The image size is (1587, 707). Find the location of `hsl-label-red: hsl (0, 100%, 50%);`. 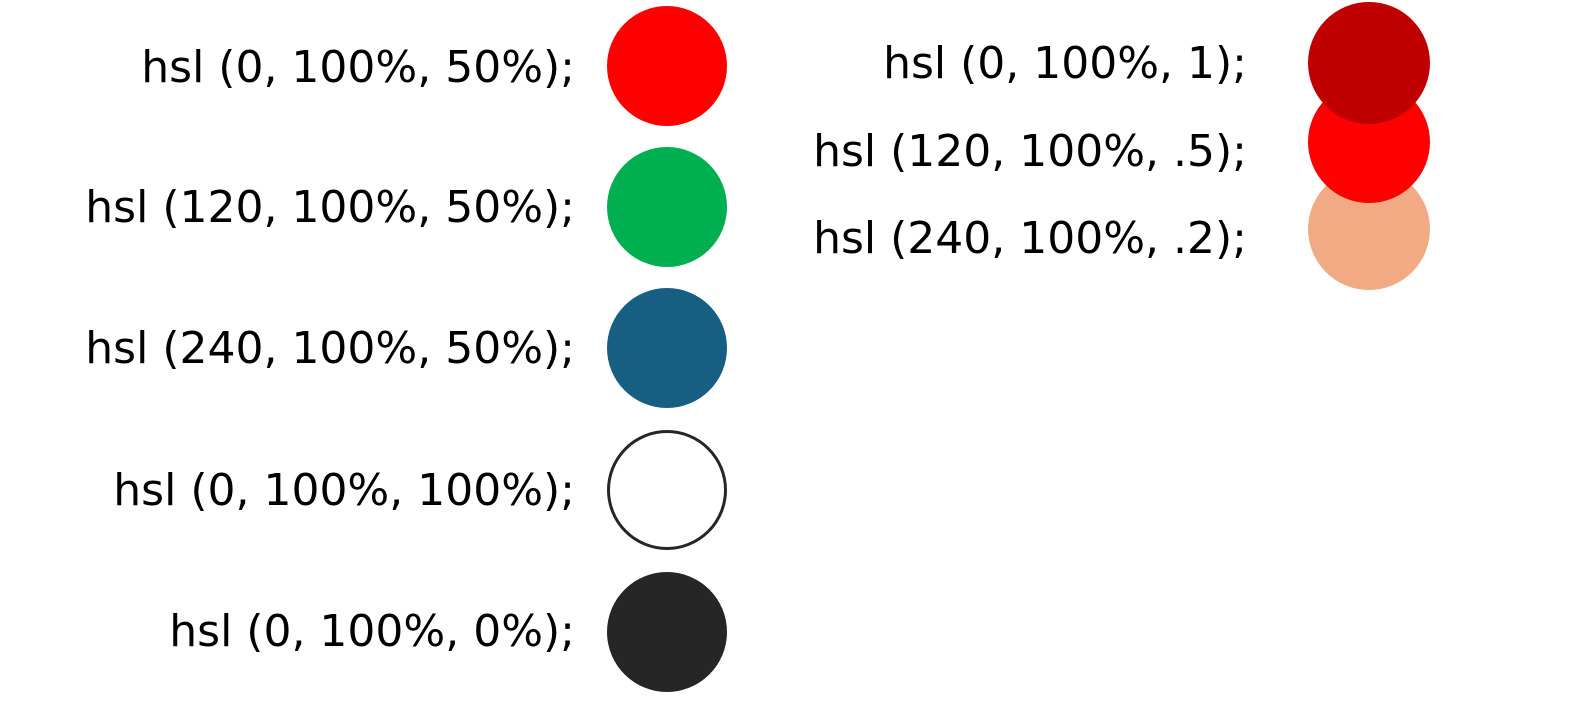

hsl-label-red: hsl (0, 100%, 50%); is located at coordinates (358, 67).